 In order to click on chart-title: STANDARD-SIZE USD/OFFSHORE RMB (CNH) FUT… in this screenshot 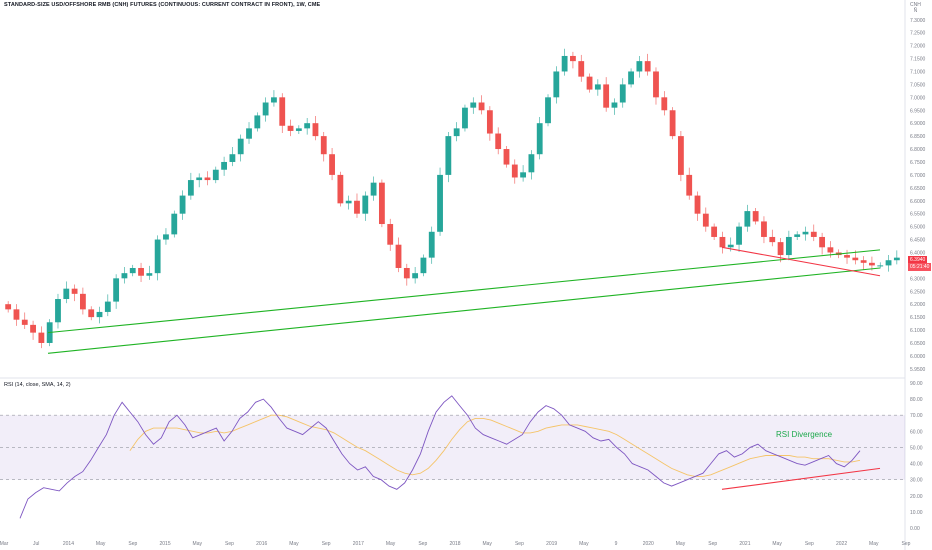, I will do `click(162, 5)`.